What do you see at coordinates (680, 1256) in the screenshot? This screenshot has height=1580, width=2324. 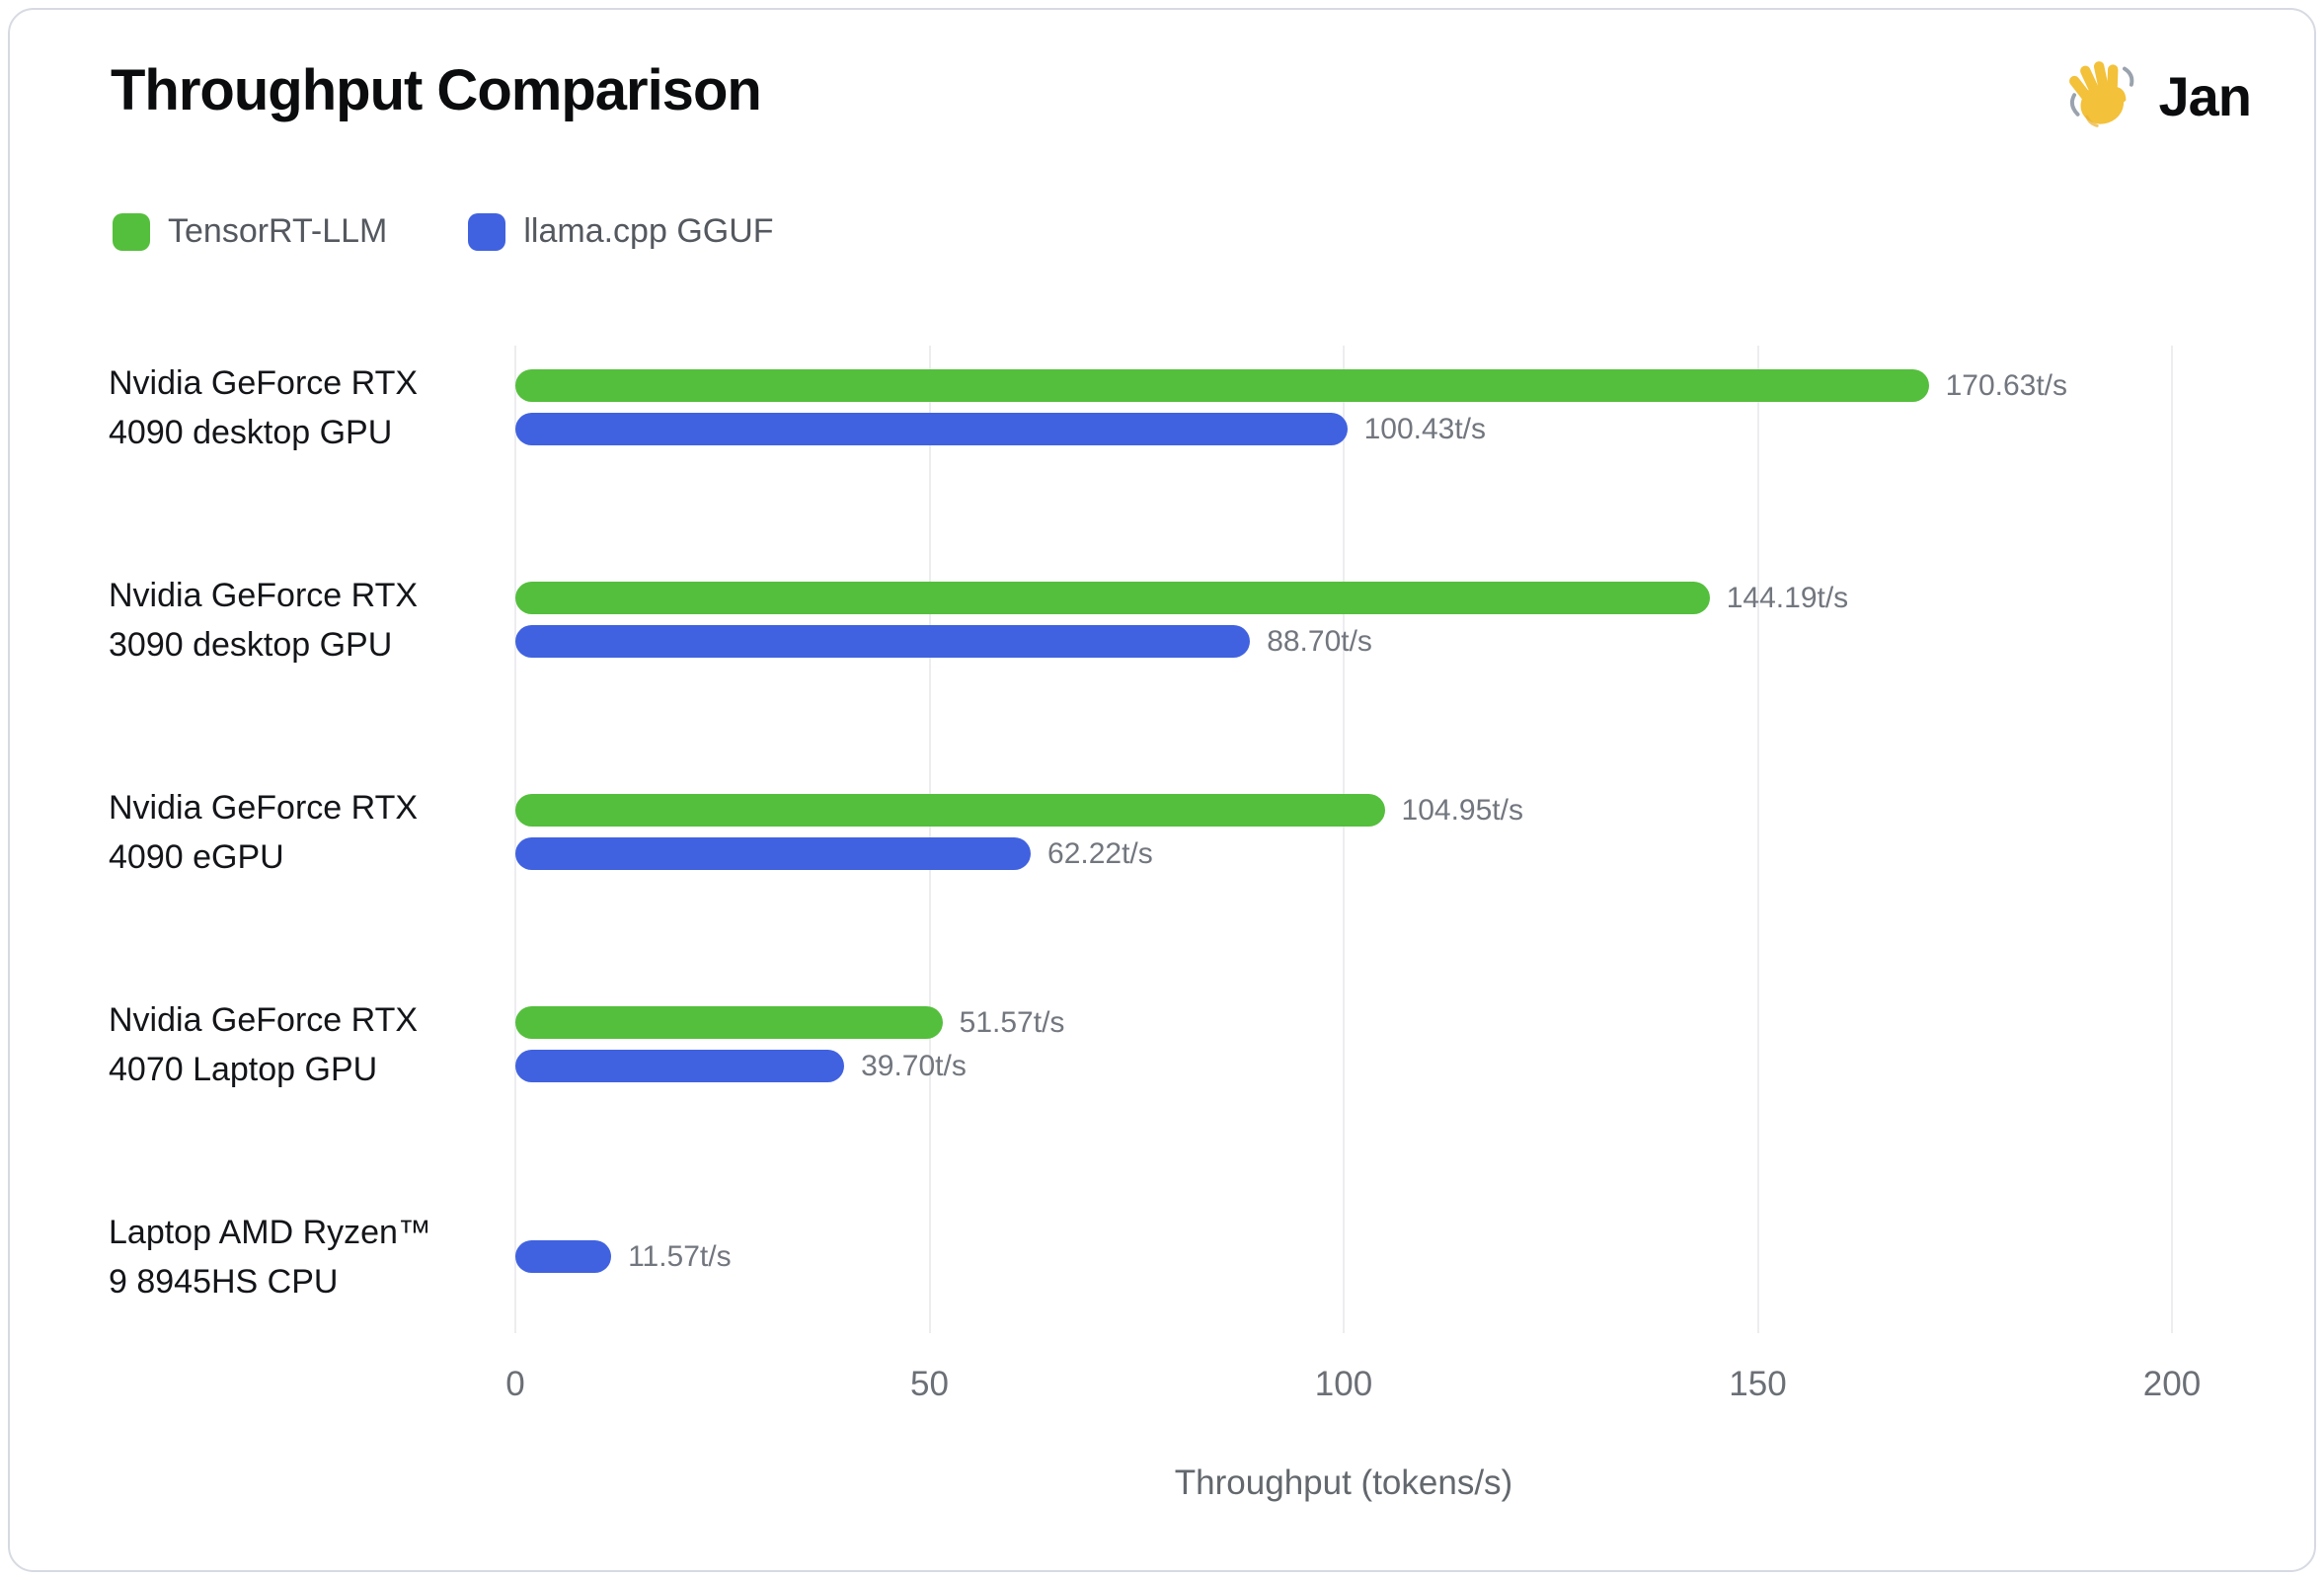 I see `bar-value-label: 11.57t/s` at bounding box center [680, 1256].